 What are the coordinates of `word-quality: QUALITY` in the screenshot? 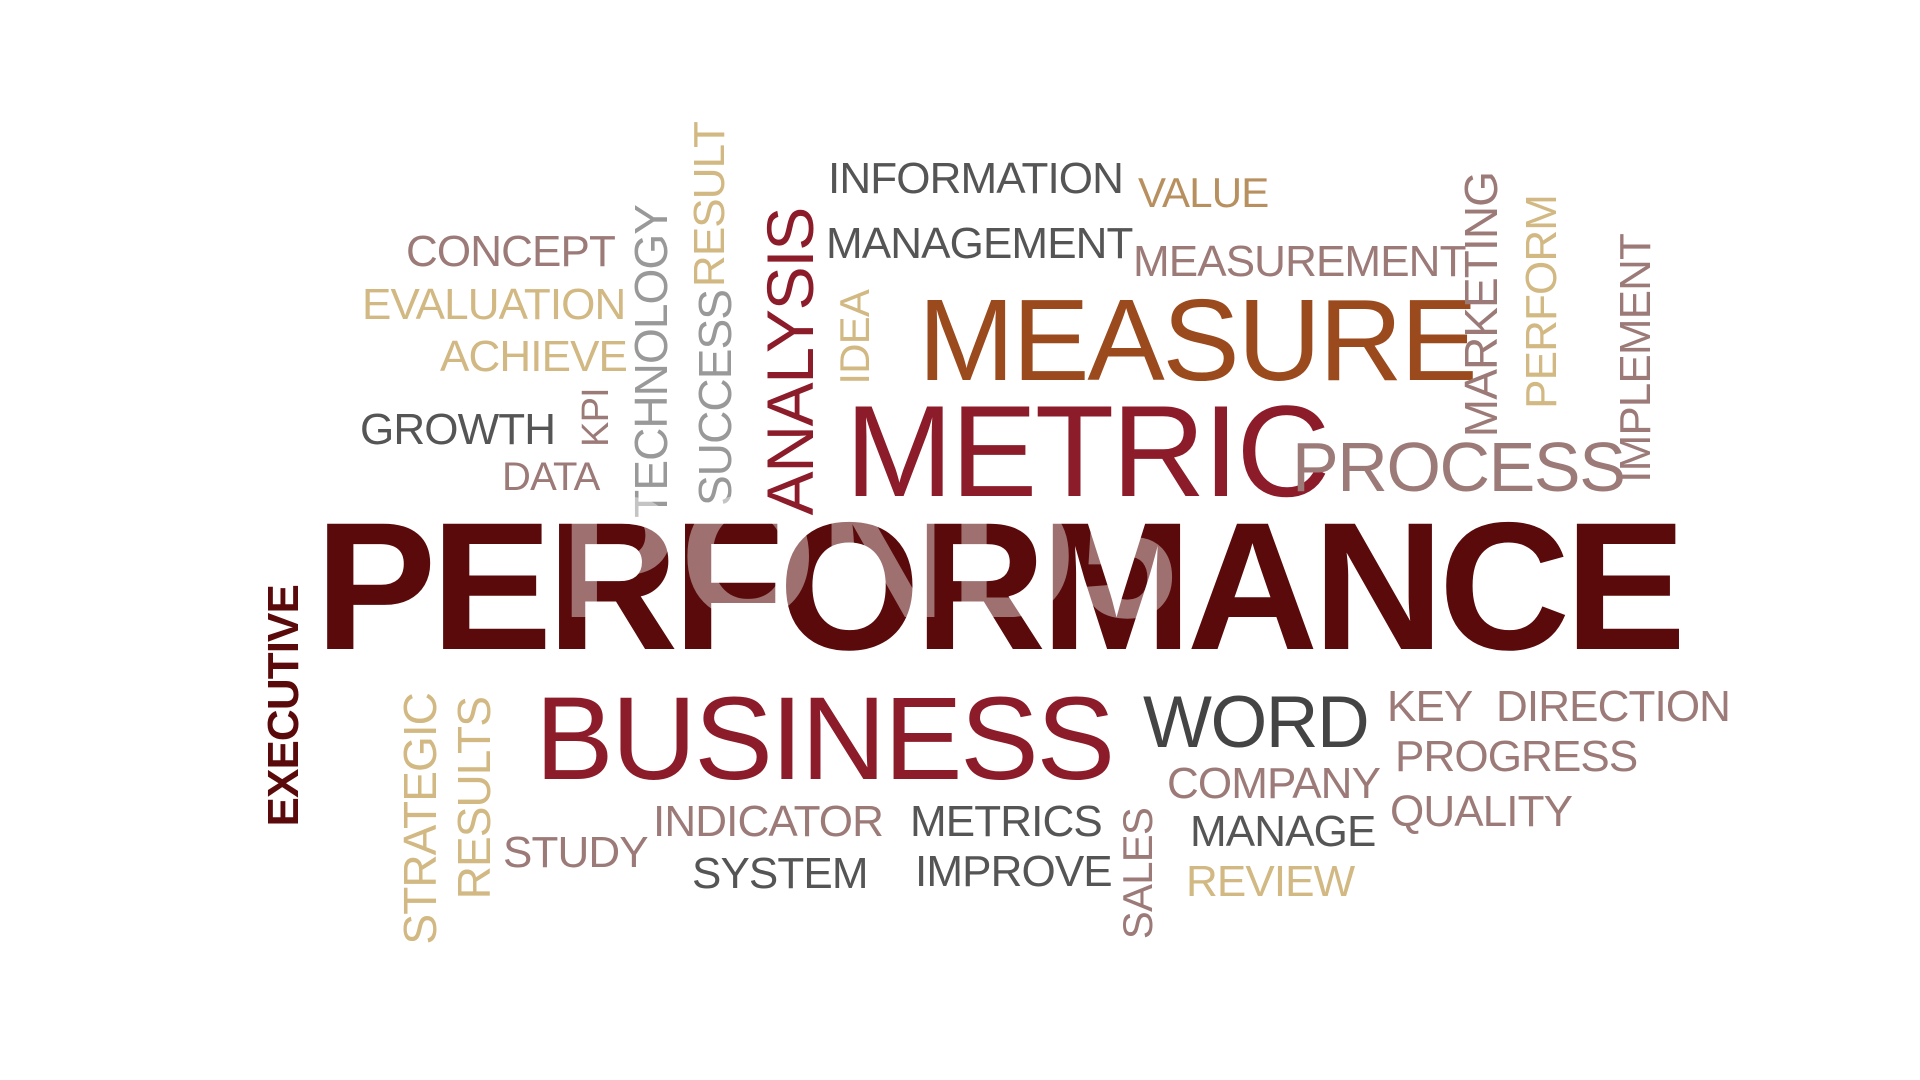 It's located at (1481, 811).